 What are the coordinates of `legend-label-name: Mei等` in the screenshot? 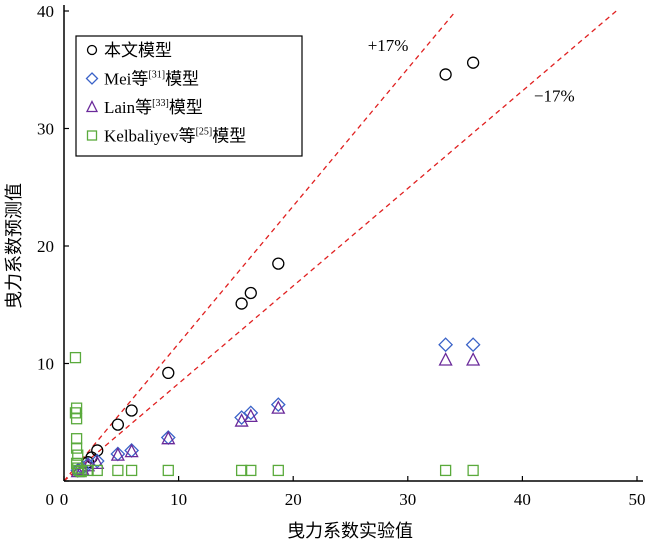 It's located at (126, 79).